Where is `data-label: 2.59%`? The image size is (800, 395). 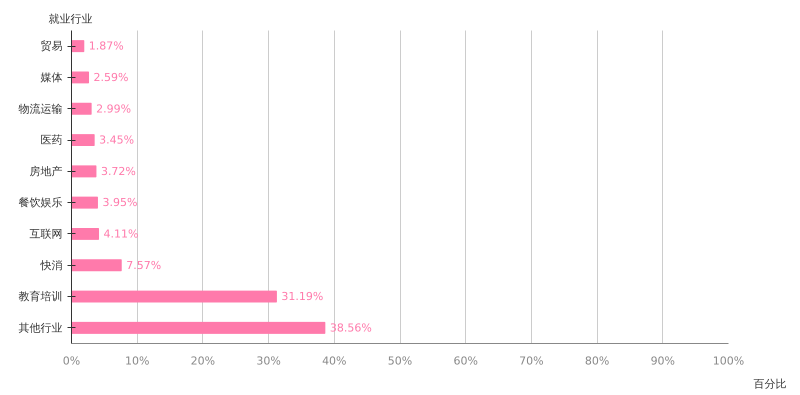 data-label: 2.59% is located at coordinates (111, 77).